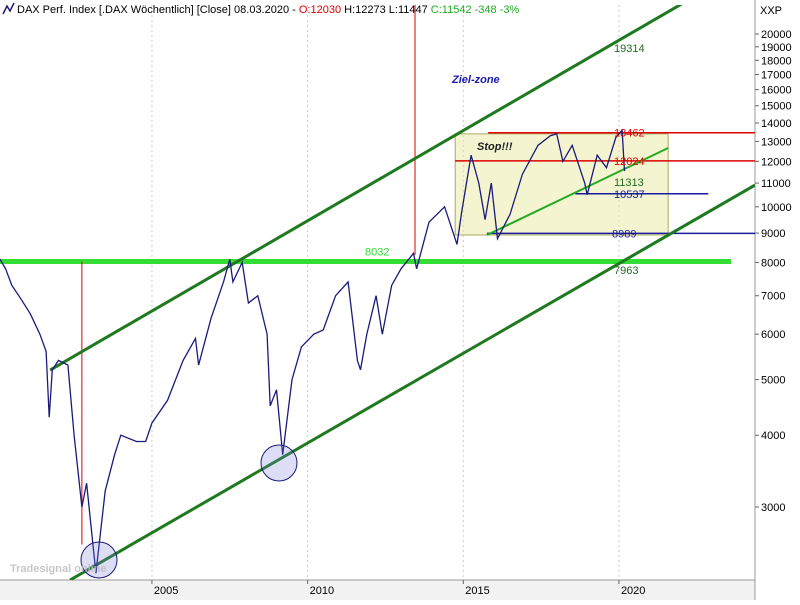 This screenshot has width=800, height=605. I want to click on y-tick-label: 16000, so click(776, 91).